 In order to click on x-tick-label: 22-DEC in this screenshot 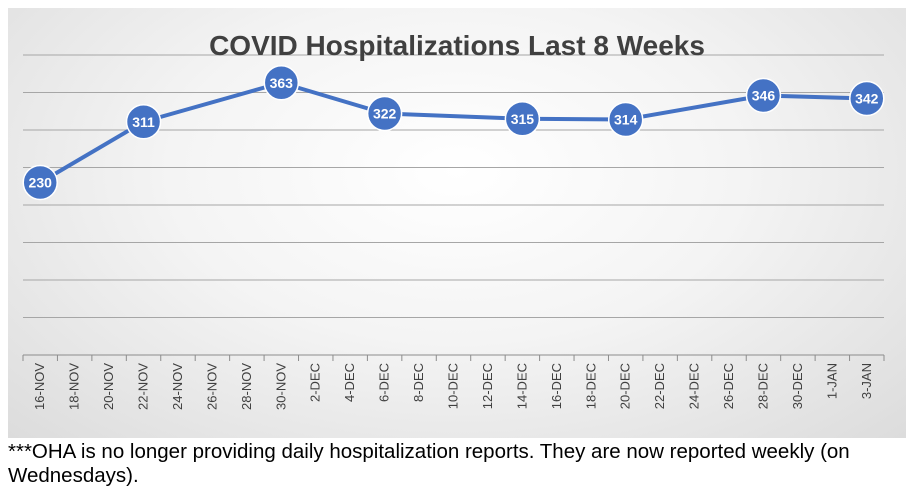, I will do `click(659, 386)`.